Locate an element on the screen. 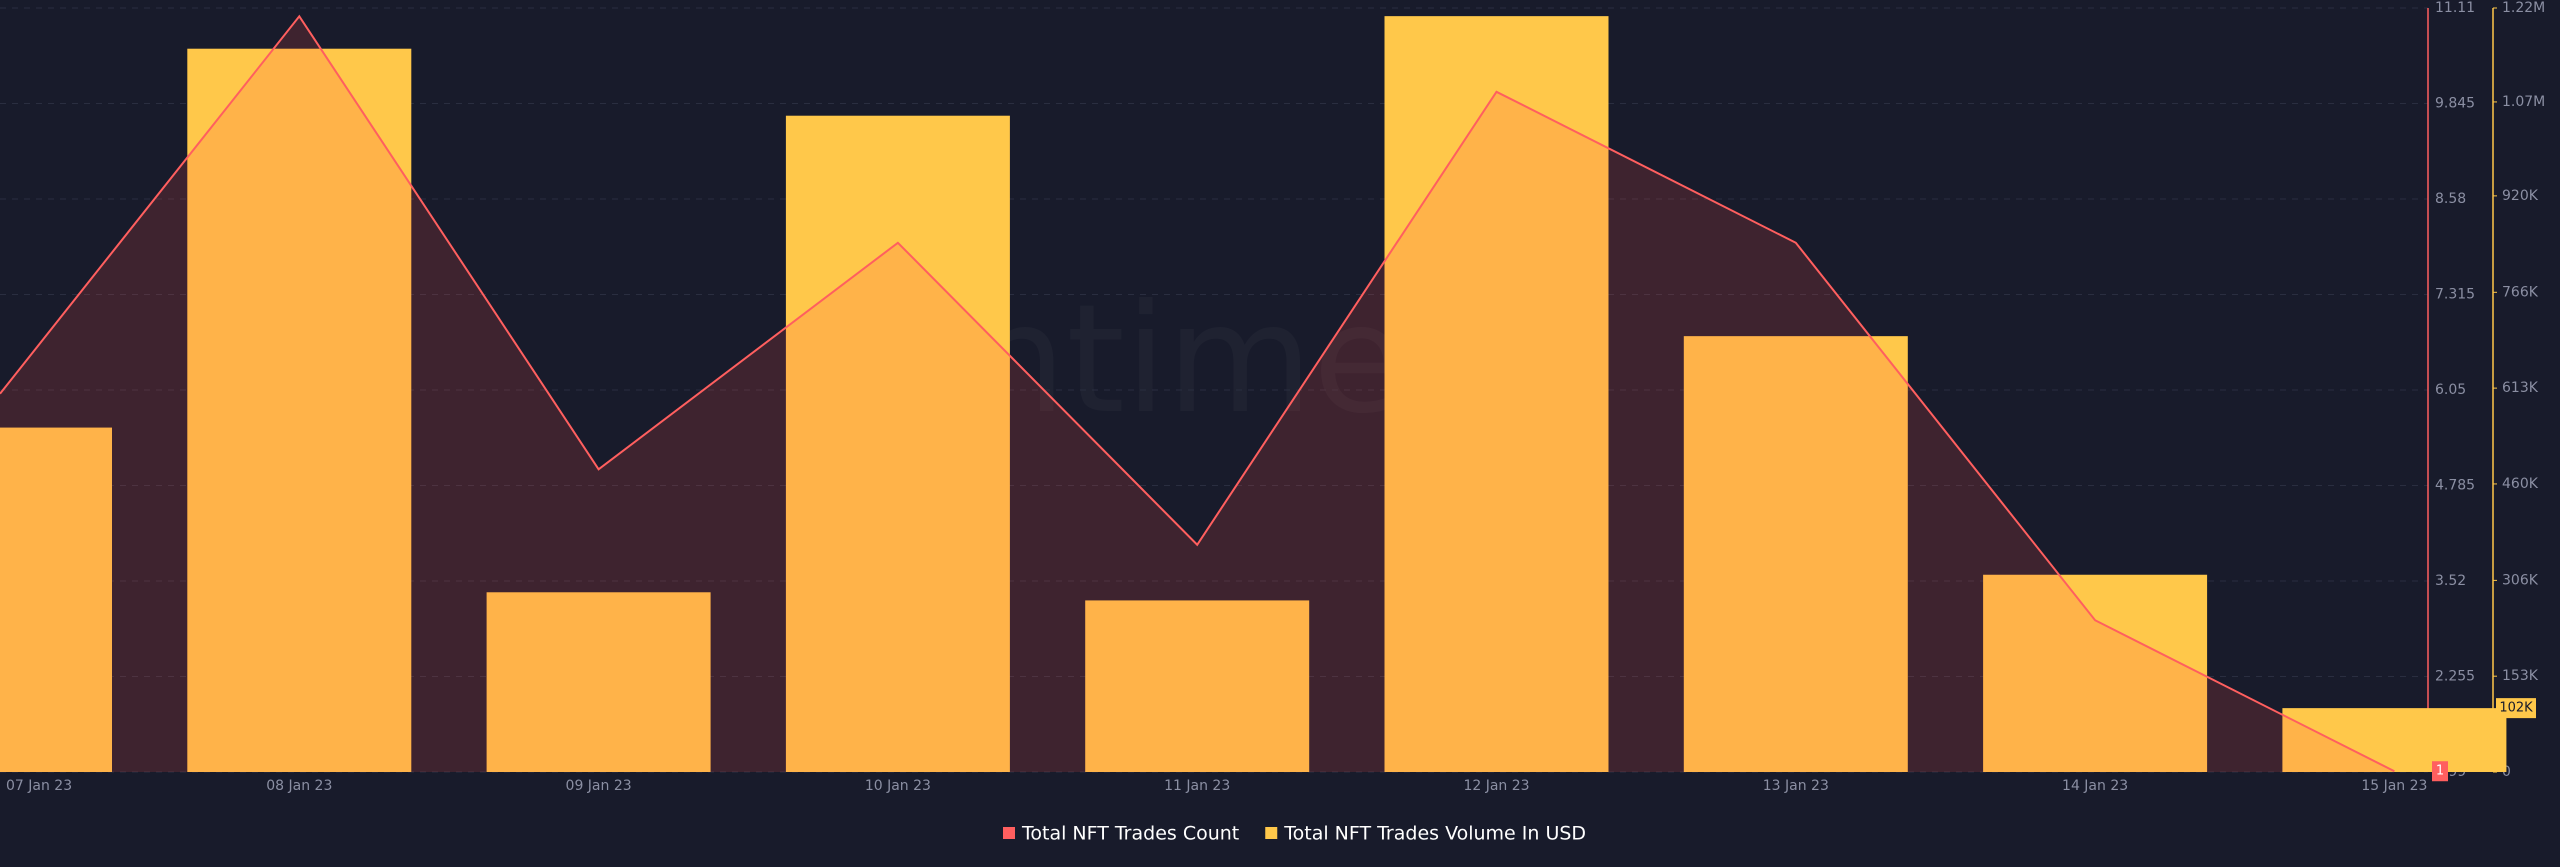  y-tick-label: 6.05 is located at coordinates (2450, 390).